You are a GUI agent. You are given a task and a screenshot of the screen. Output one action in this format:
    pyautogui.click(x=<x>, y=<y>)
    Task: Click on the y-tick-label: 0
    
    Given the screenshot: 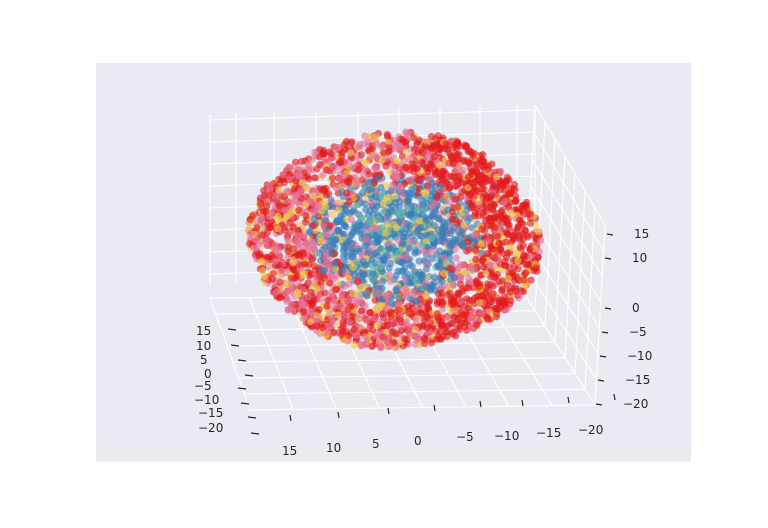 What is the action you would take?
    pyautogui.click(x=418, y=441)
    